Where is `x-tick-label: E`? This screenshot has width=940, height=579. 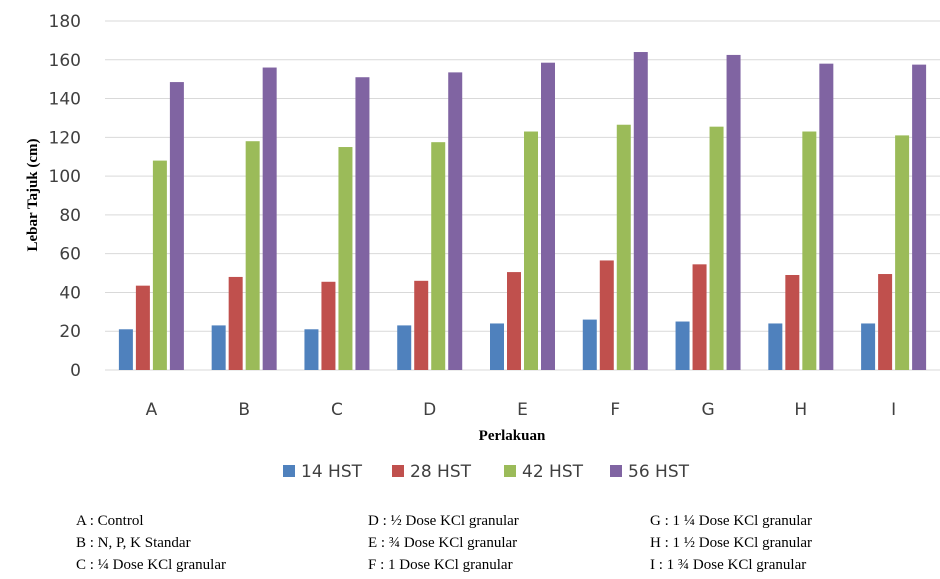
x-tick-label: E is located at coordinates (522, 410).